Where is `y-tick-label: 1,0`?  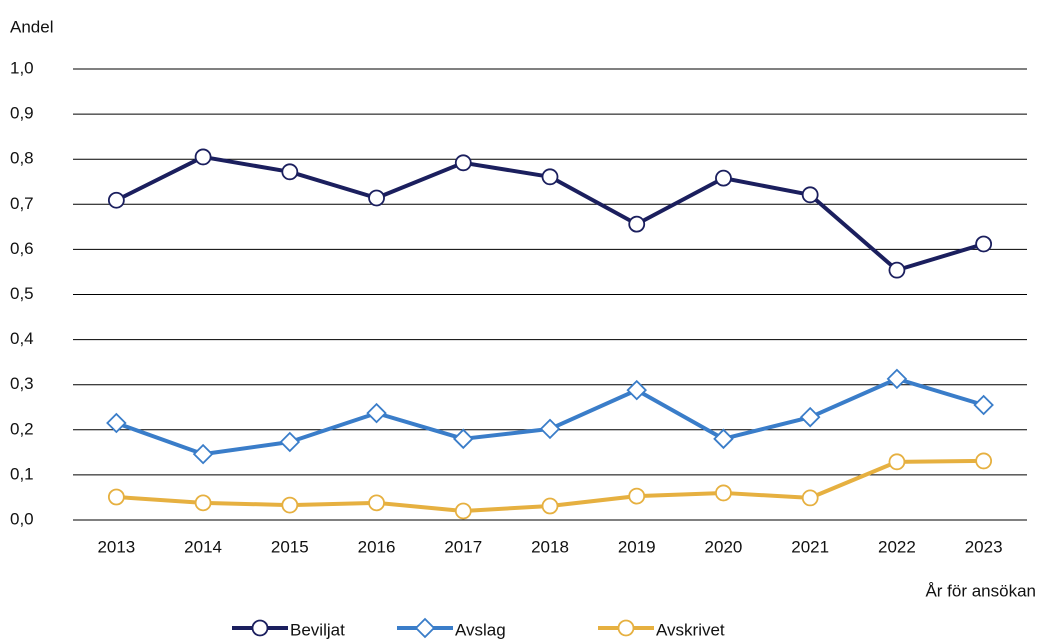 y-tick-label: 1,0 is located at coordinates (22, 67).